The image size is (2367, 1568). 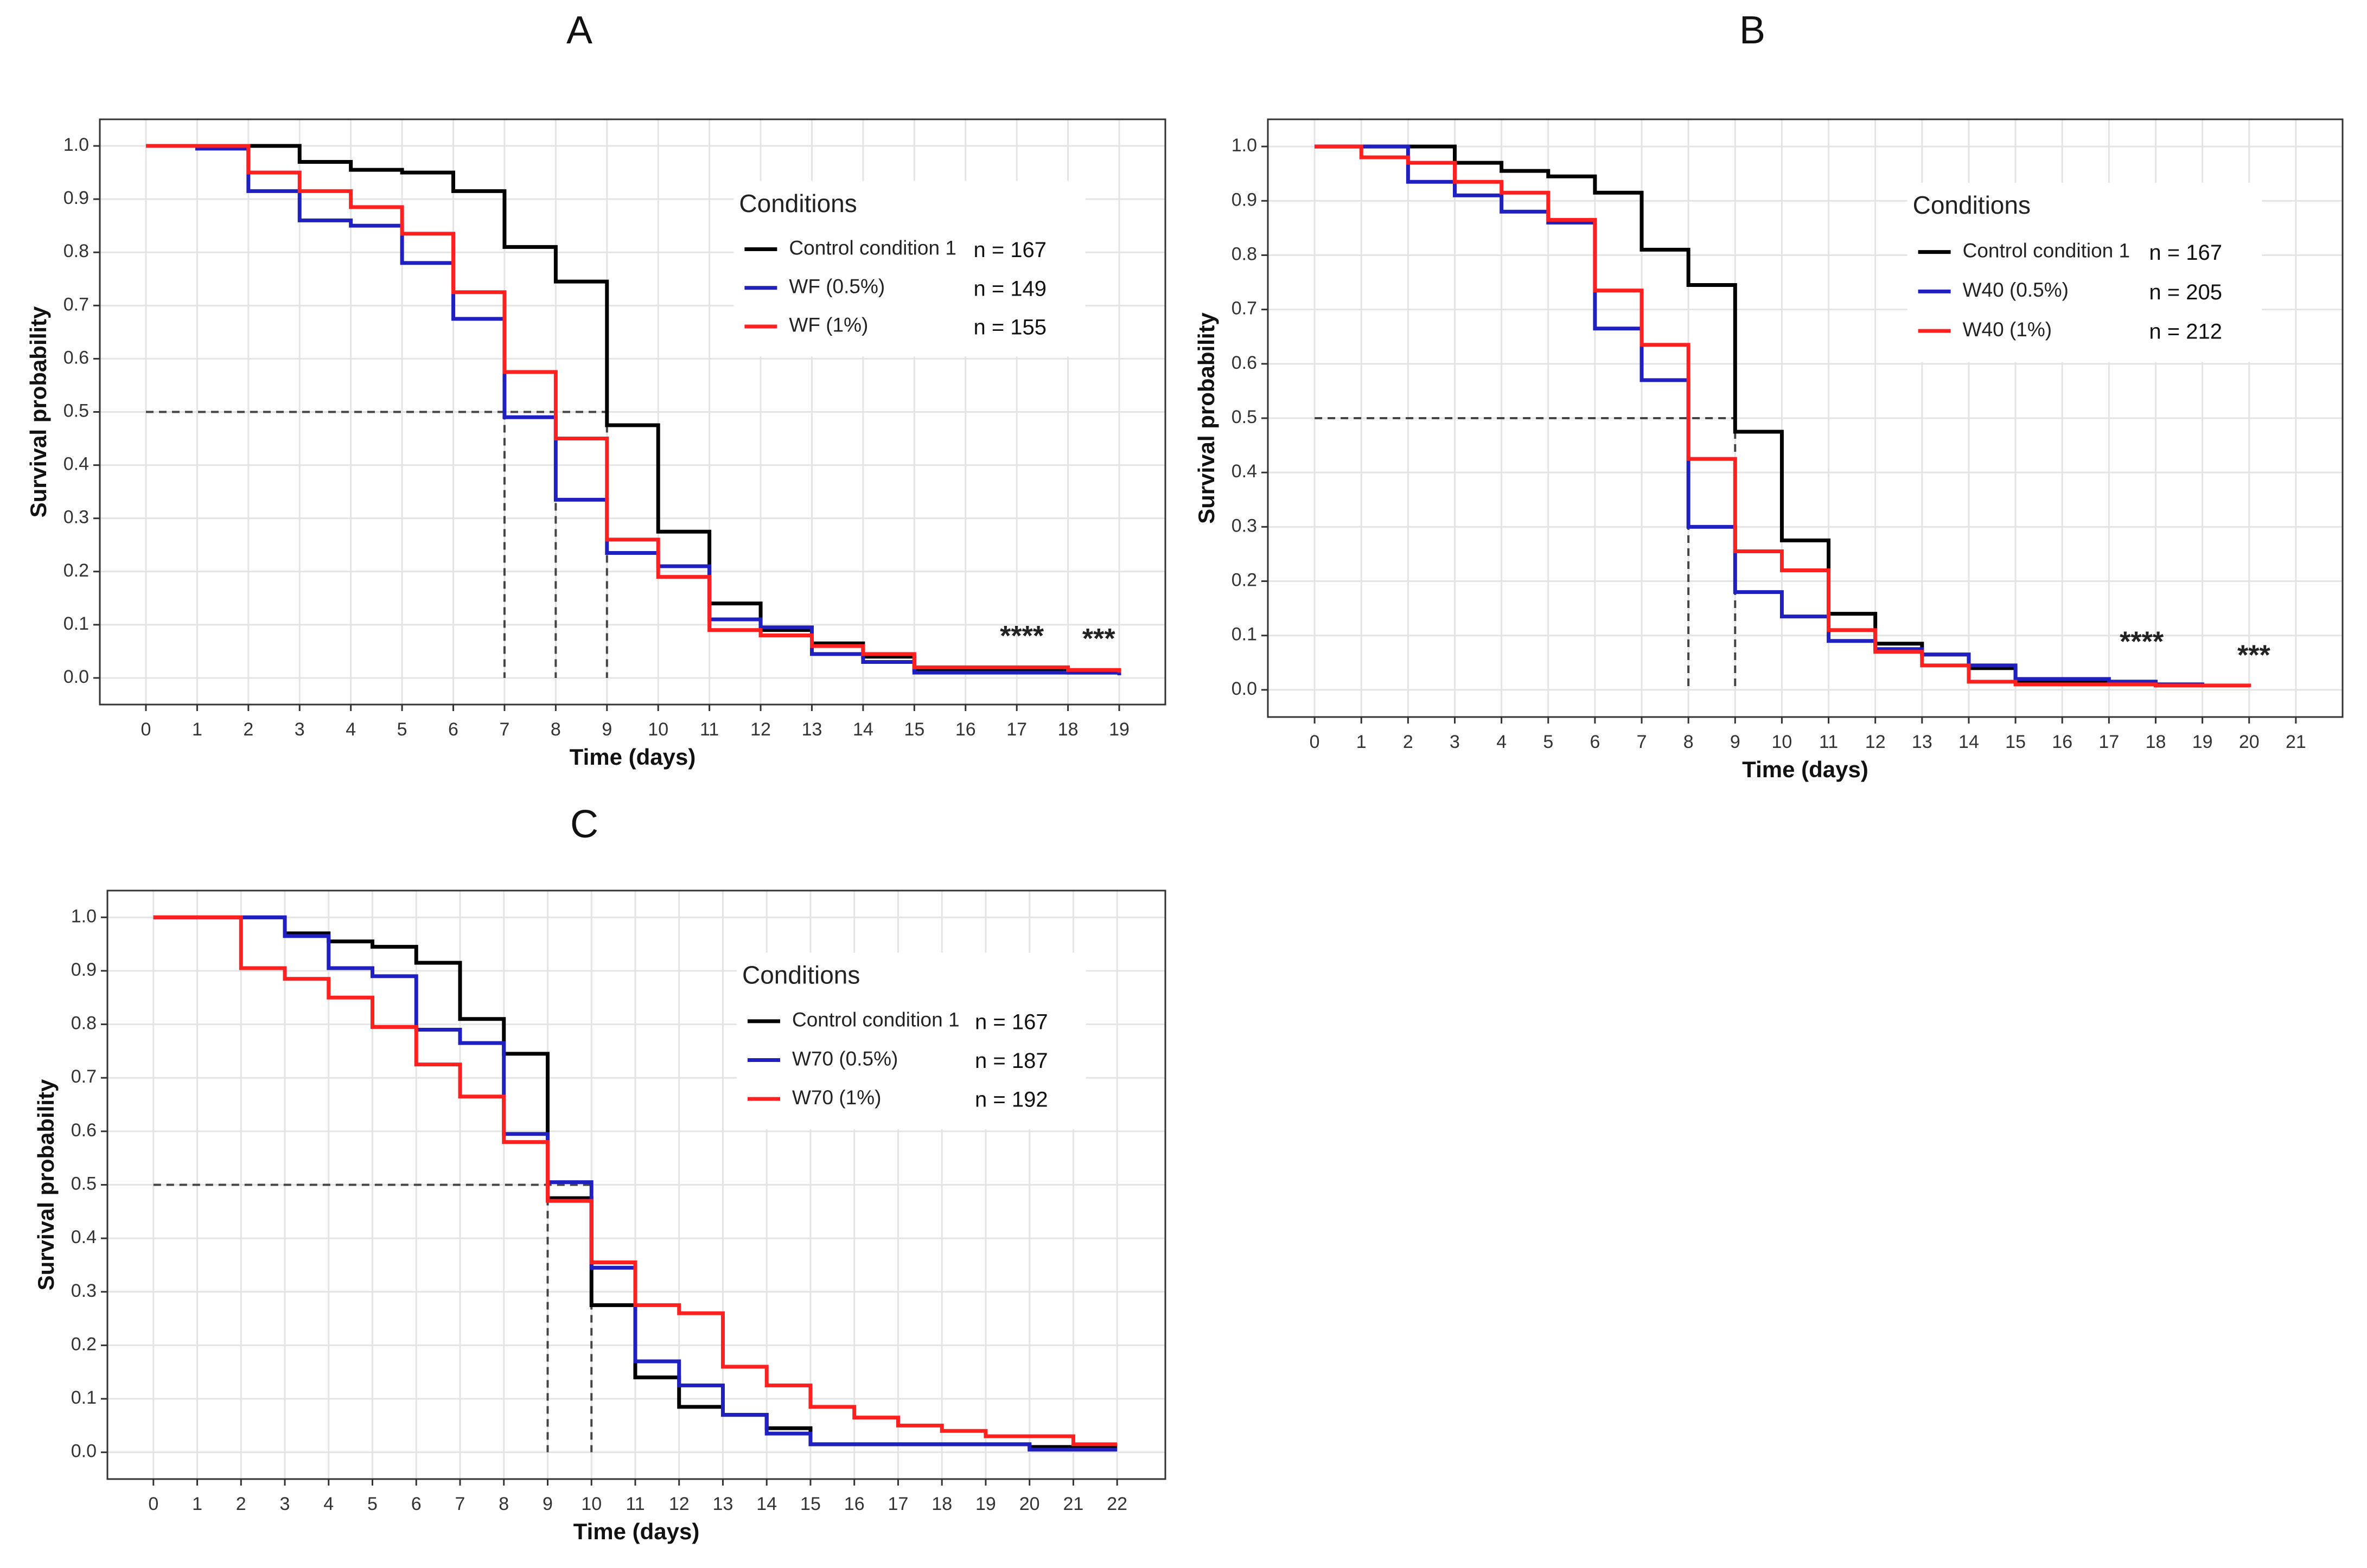 I want to click on y-tick-label: 0.6, so click(x=1244, y=363).